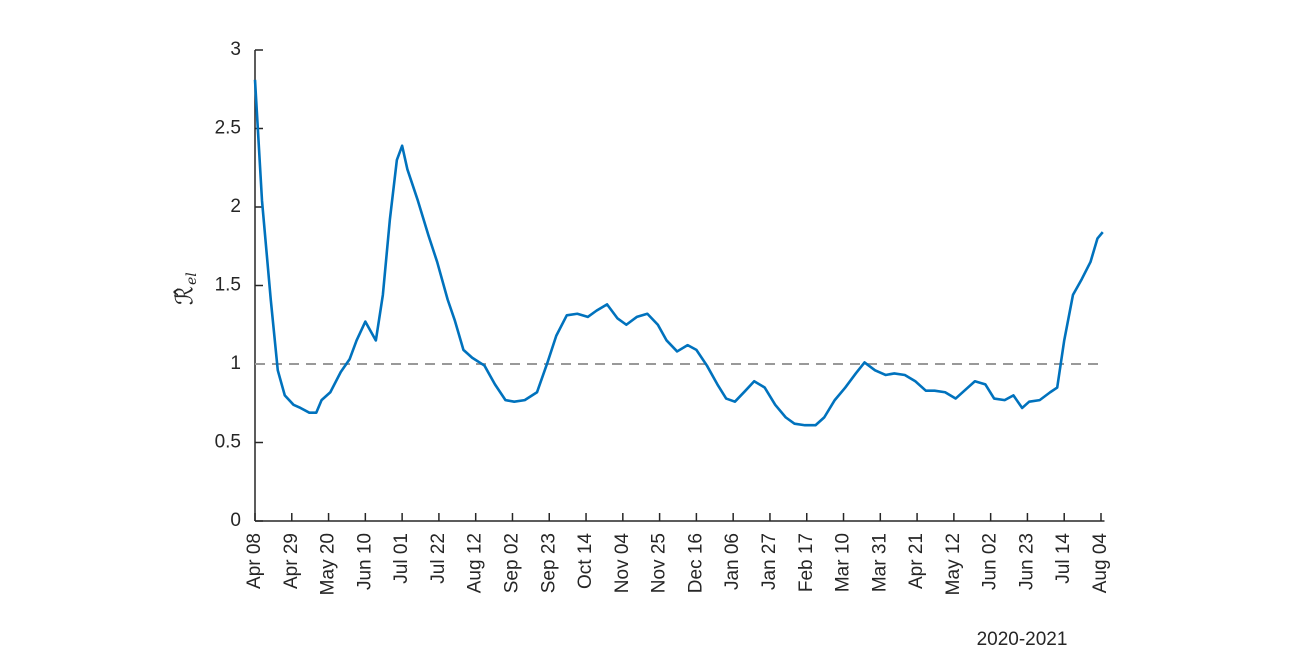 This screenshot has width=1313, height=656. What do you see at coordinates (235, 49) in the screenshot?
I see `y-tick-label: 3` at bounding box center [235, 49].